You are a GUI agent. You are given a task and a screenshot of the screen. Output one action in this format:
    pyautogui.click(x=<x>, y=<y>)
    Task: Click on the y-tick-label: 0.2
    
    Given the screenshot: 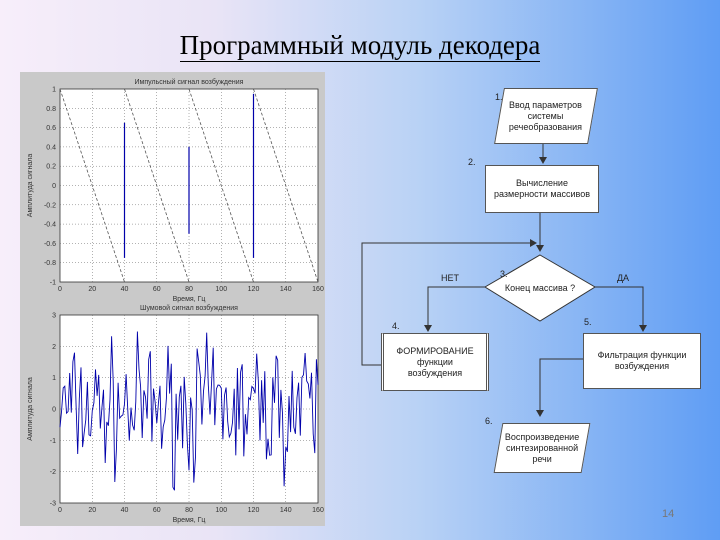 What is the action you would take?
    pyautogui.click(x=51, y=167)
    